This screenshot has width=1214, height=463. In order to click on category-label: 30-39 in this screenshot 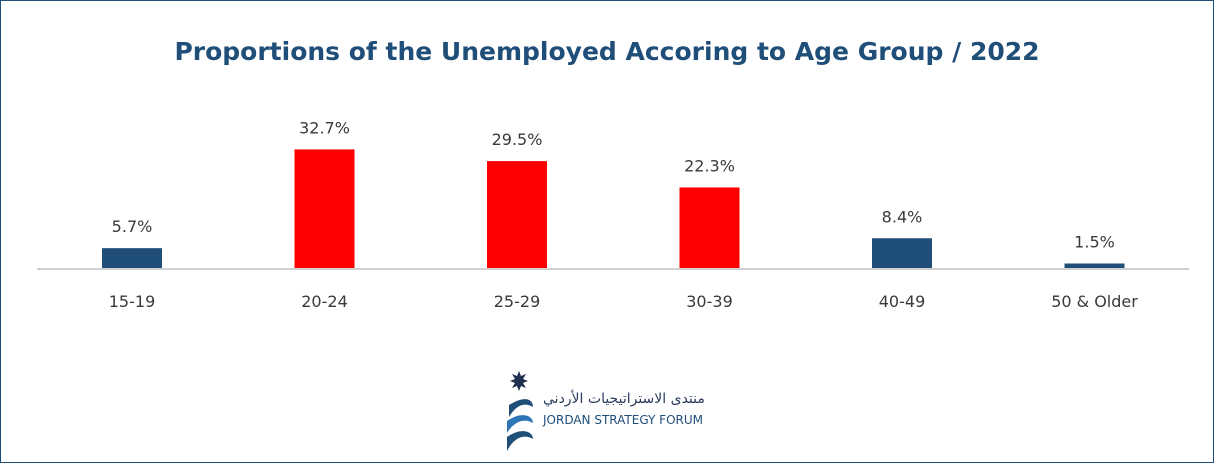, I will do `click(709, 301)`.